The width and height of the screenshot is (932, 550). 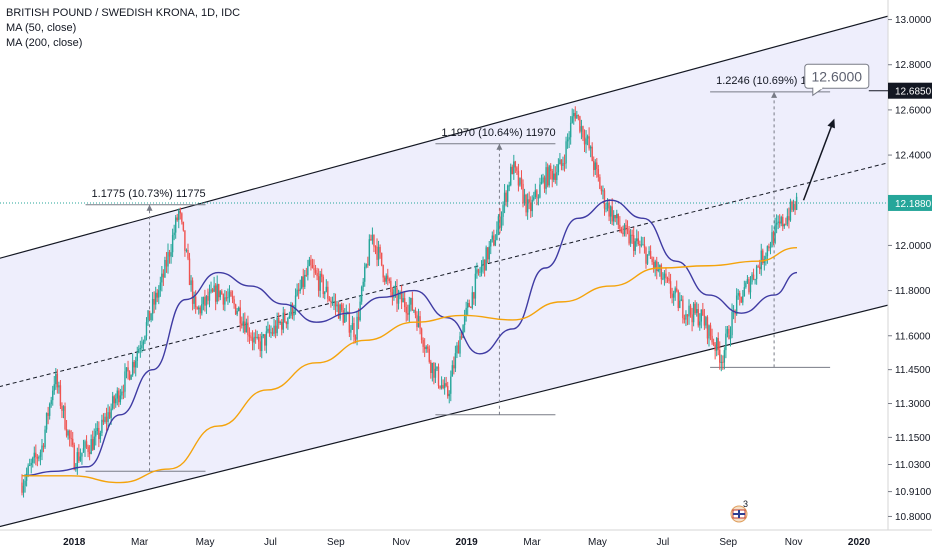 What do you see at coordinates (662, 542) in the screenshot?
I see `x-tick-label: Jul` at bounding box center [662, 542].